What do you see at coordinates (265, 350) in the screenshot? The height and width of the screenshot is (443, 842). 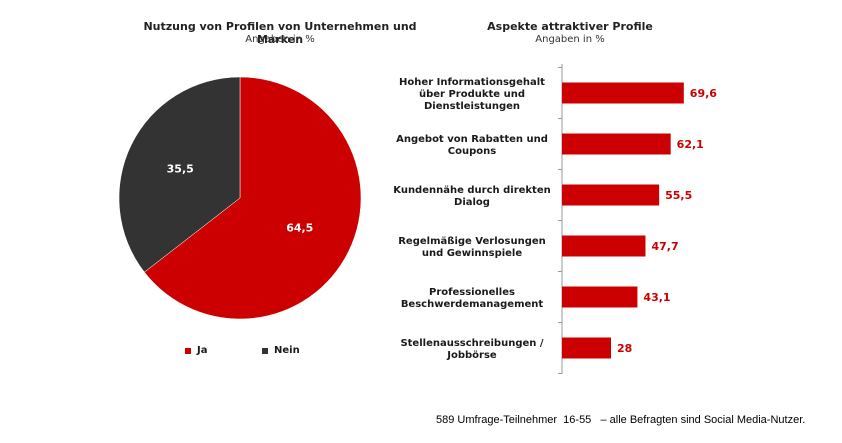 I see `legend-swatch-nein` at bounding box center [265, 350].